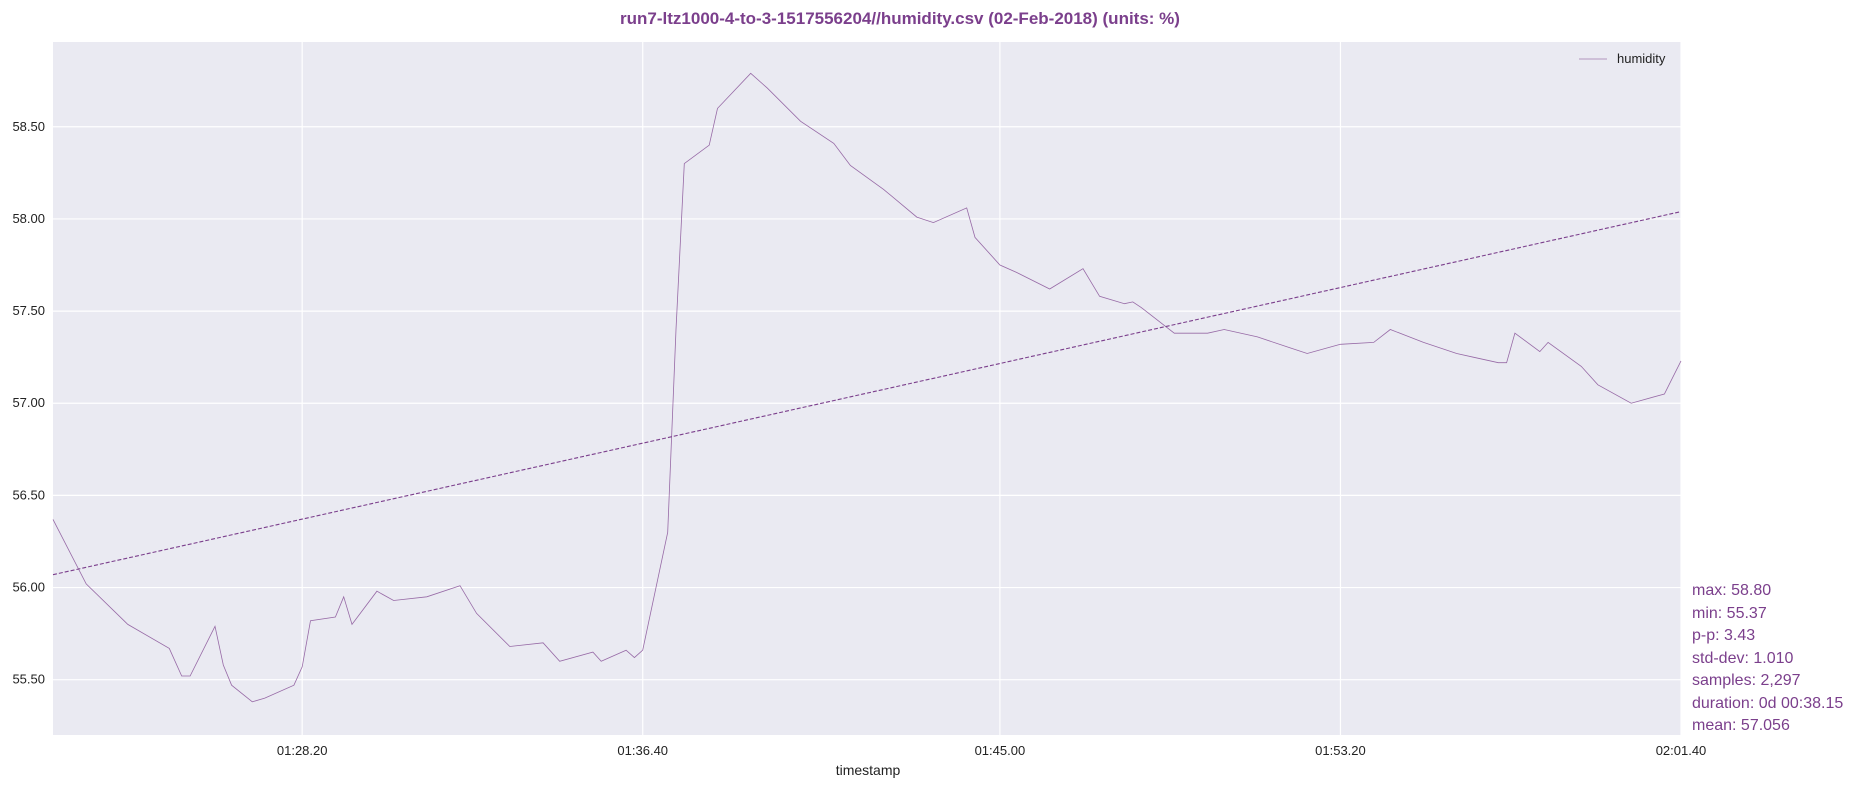 The width and height of the screenshot is (1859, 788). I want to click on stat-line: duration: 0d 00:38.15, so click(1768, 703).